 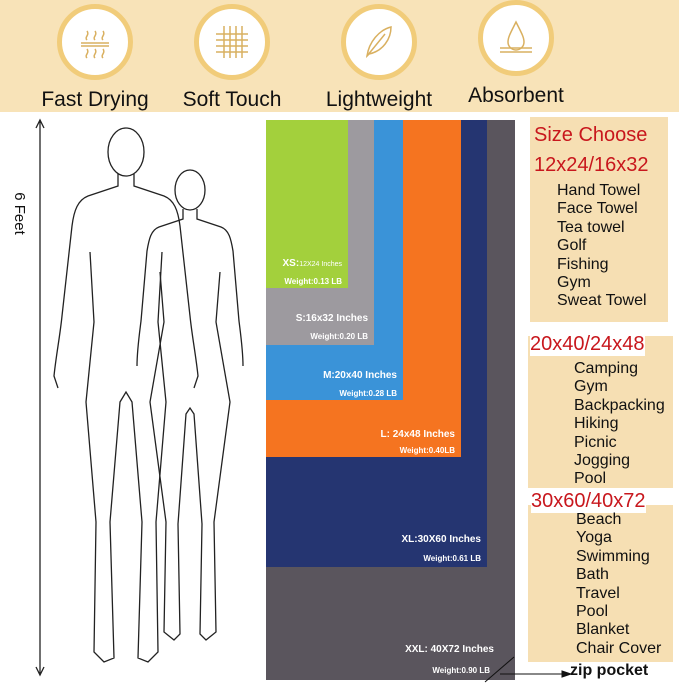 I want to click on use-item: Sweat Towel, so click(x=602, y=301).